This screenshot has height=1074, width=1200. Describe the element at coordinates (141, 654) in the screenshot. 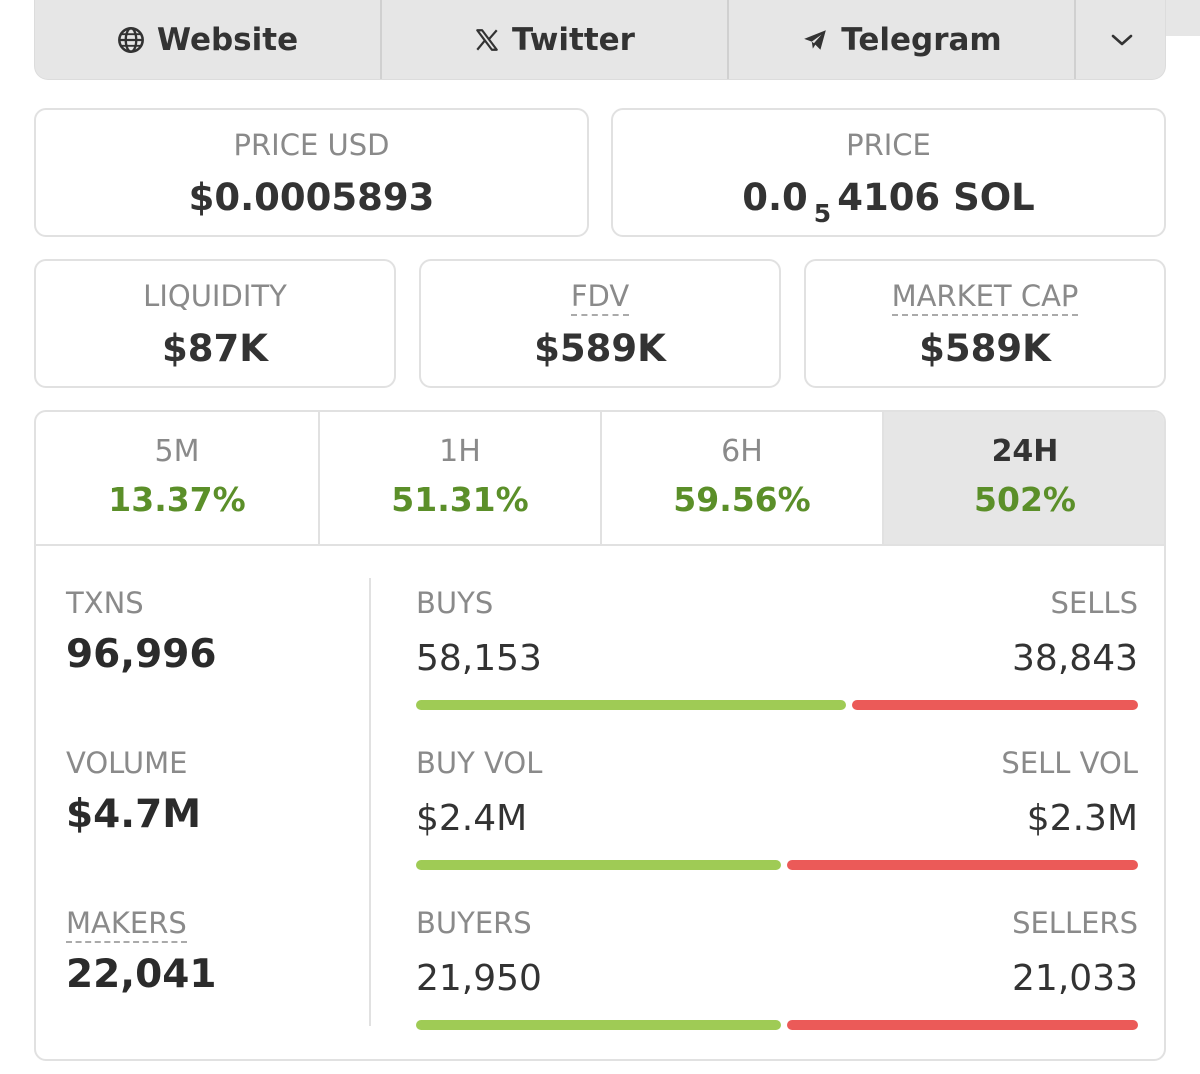

I see `txns-value: 96,996` at that location.